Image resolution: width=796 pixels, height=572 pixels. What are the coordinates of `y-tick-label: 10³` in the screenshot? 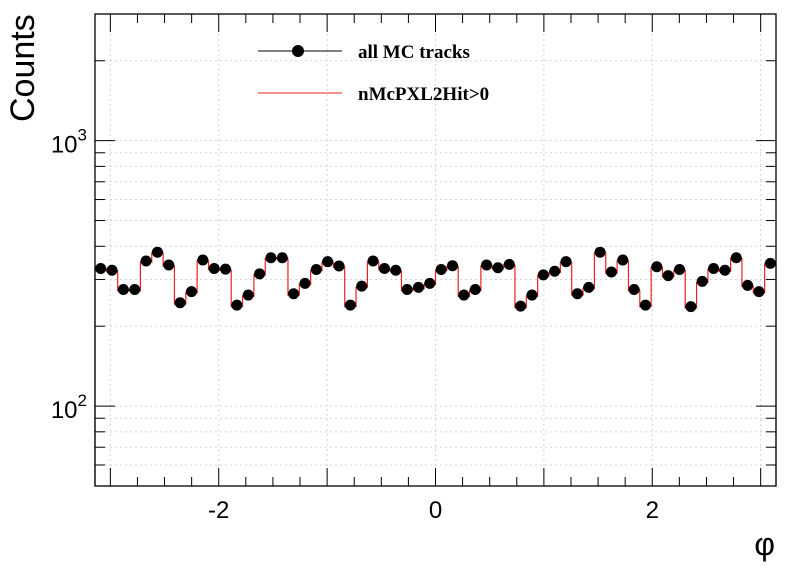 It's located at (69, 142).